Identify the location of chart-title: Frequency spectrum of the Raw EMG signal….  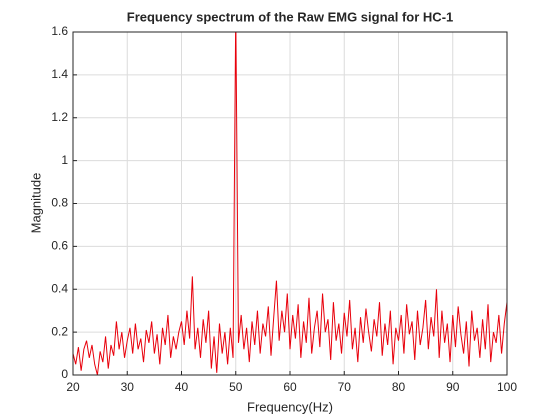
(290, 16).